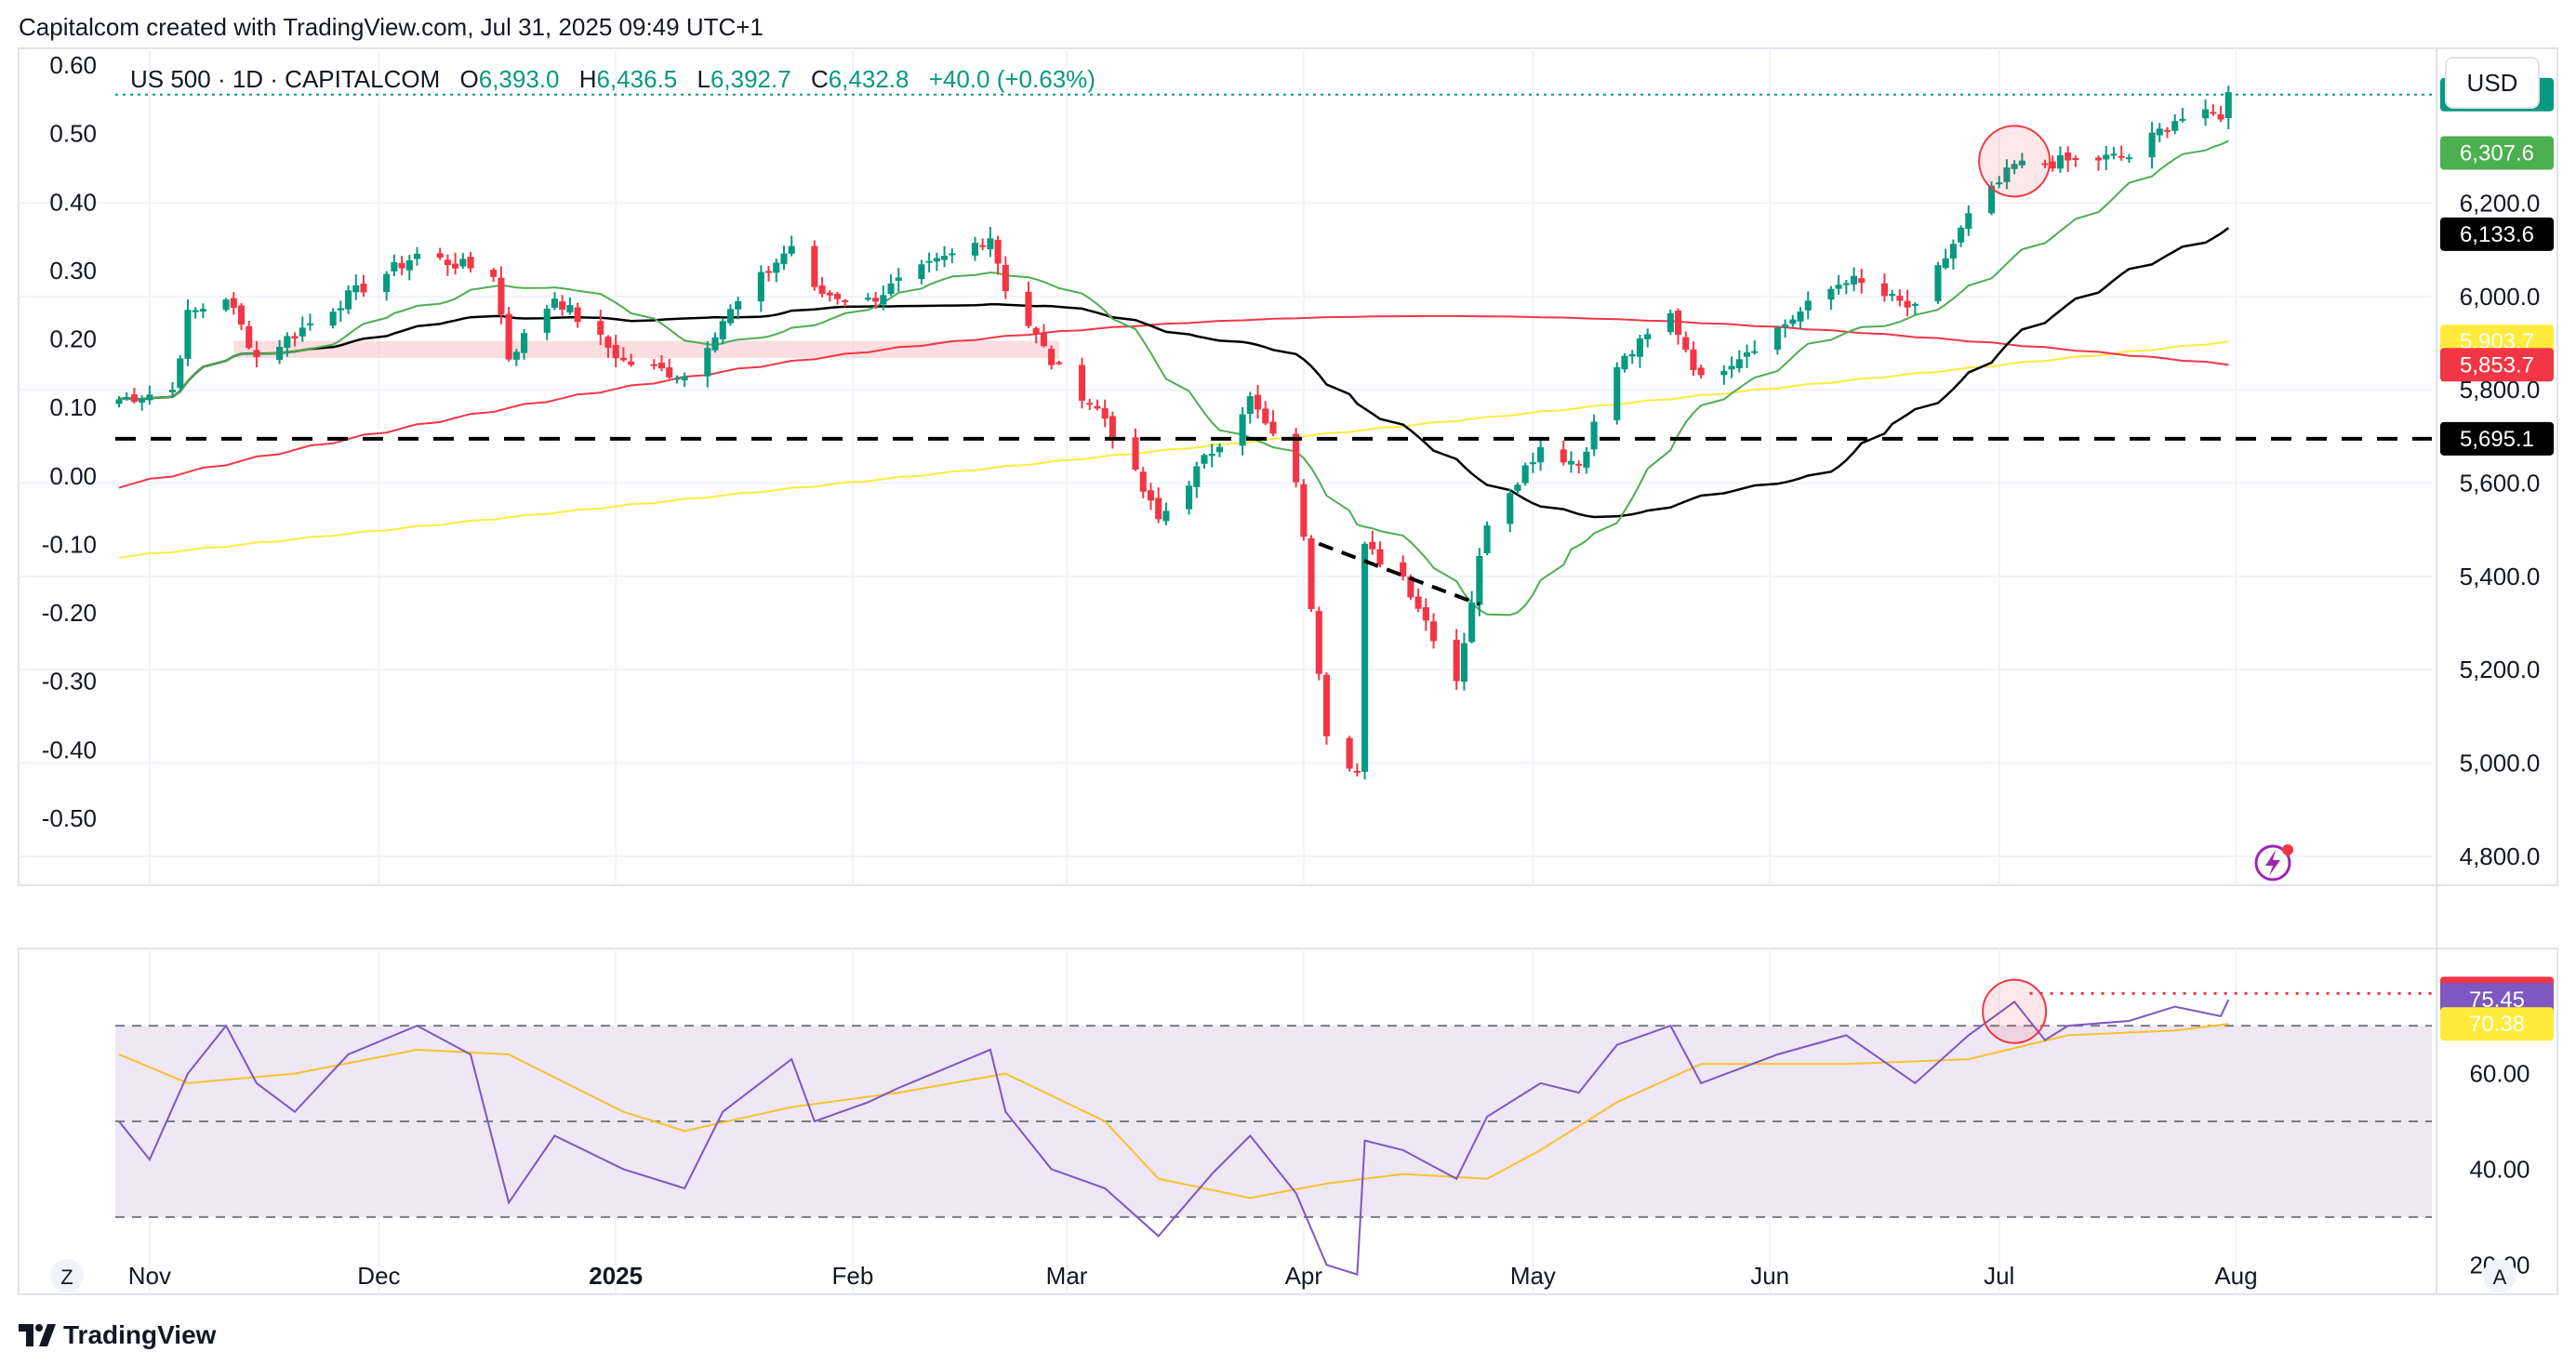  Describe the element at coordinates (2497, 439) in the screenshot. I see `price-tag: 5,695.1` at that location.